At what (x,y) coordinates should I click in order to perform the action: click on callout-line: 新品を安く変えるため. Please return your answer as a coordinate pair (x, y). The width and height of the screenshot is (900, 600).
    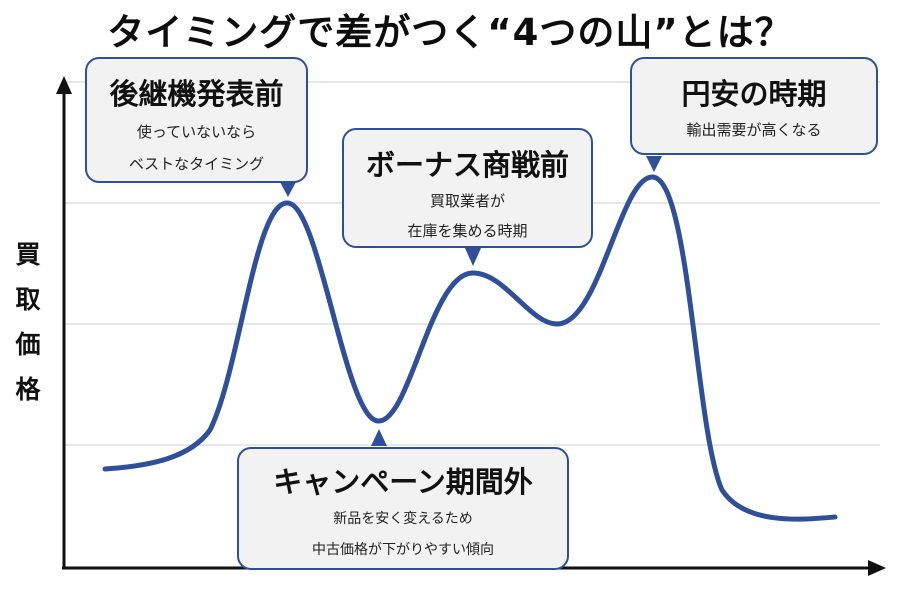
    Looking at the image, I should click on (403, 519).